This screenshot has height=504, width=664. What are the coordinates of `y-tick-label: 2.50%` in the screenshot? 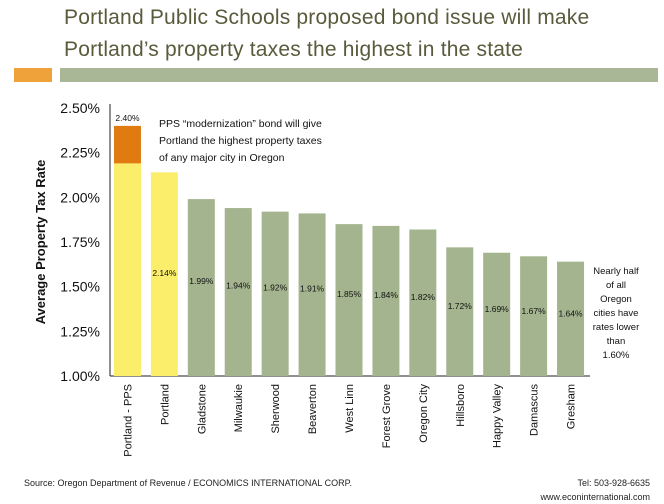 It's located at (80, 108).